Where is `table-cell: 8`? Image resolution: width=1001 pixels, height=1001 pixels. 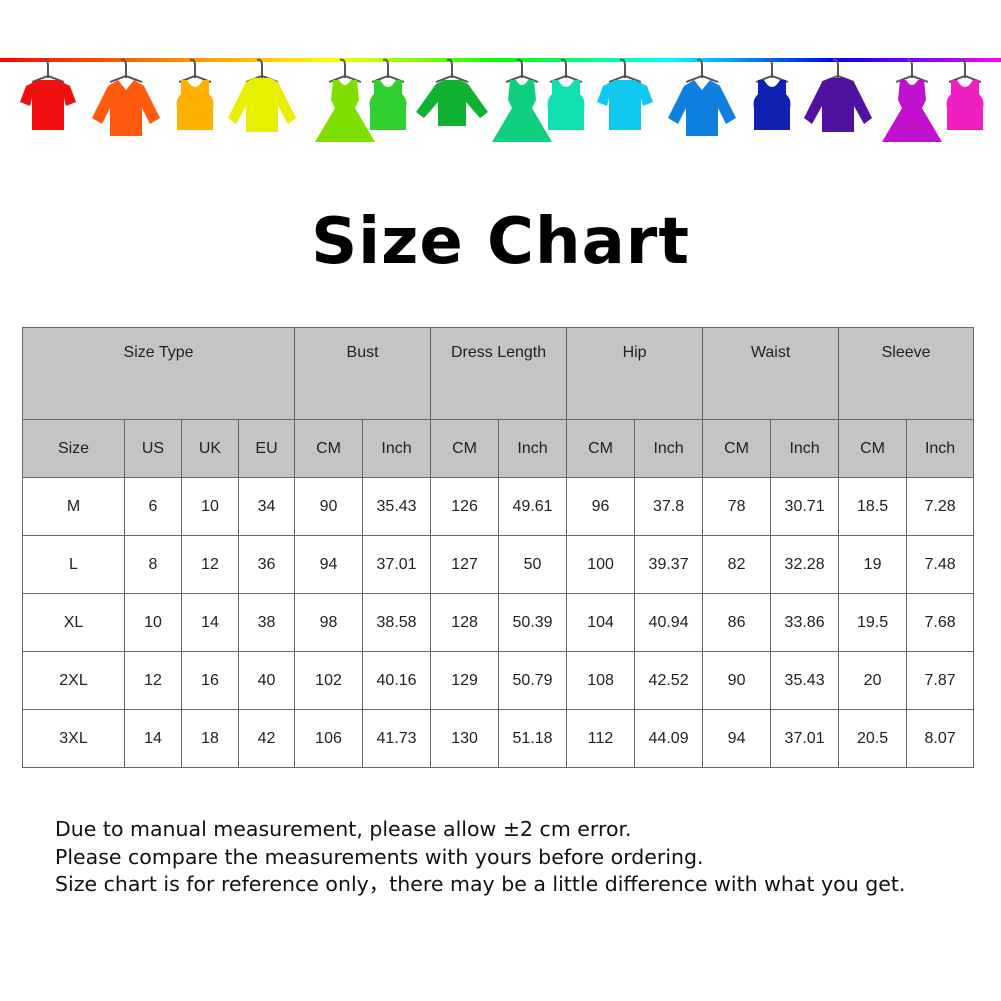
table-cell: 8 is located at coordinates (153, 564).